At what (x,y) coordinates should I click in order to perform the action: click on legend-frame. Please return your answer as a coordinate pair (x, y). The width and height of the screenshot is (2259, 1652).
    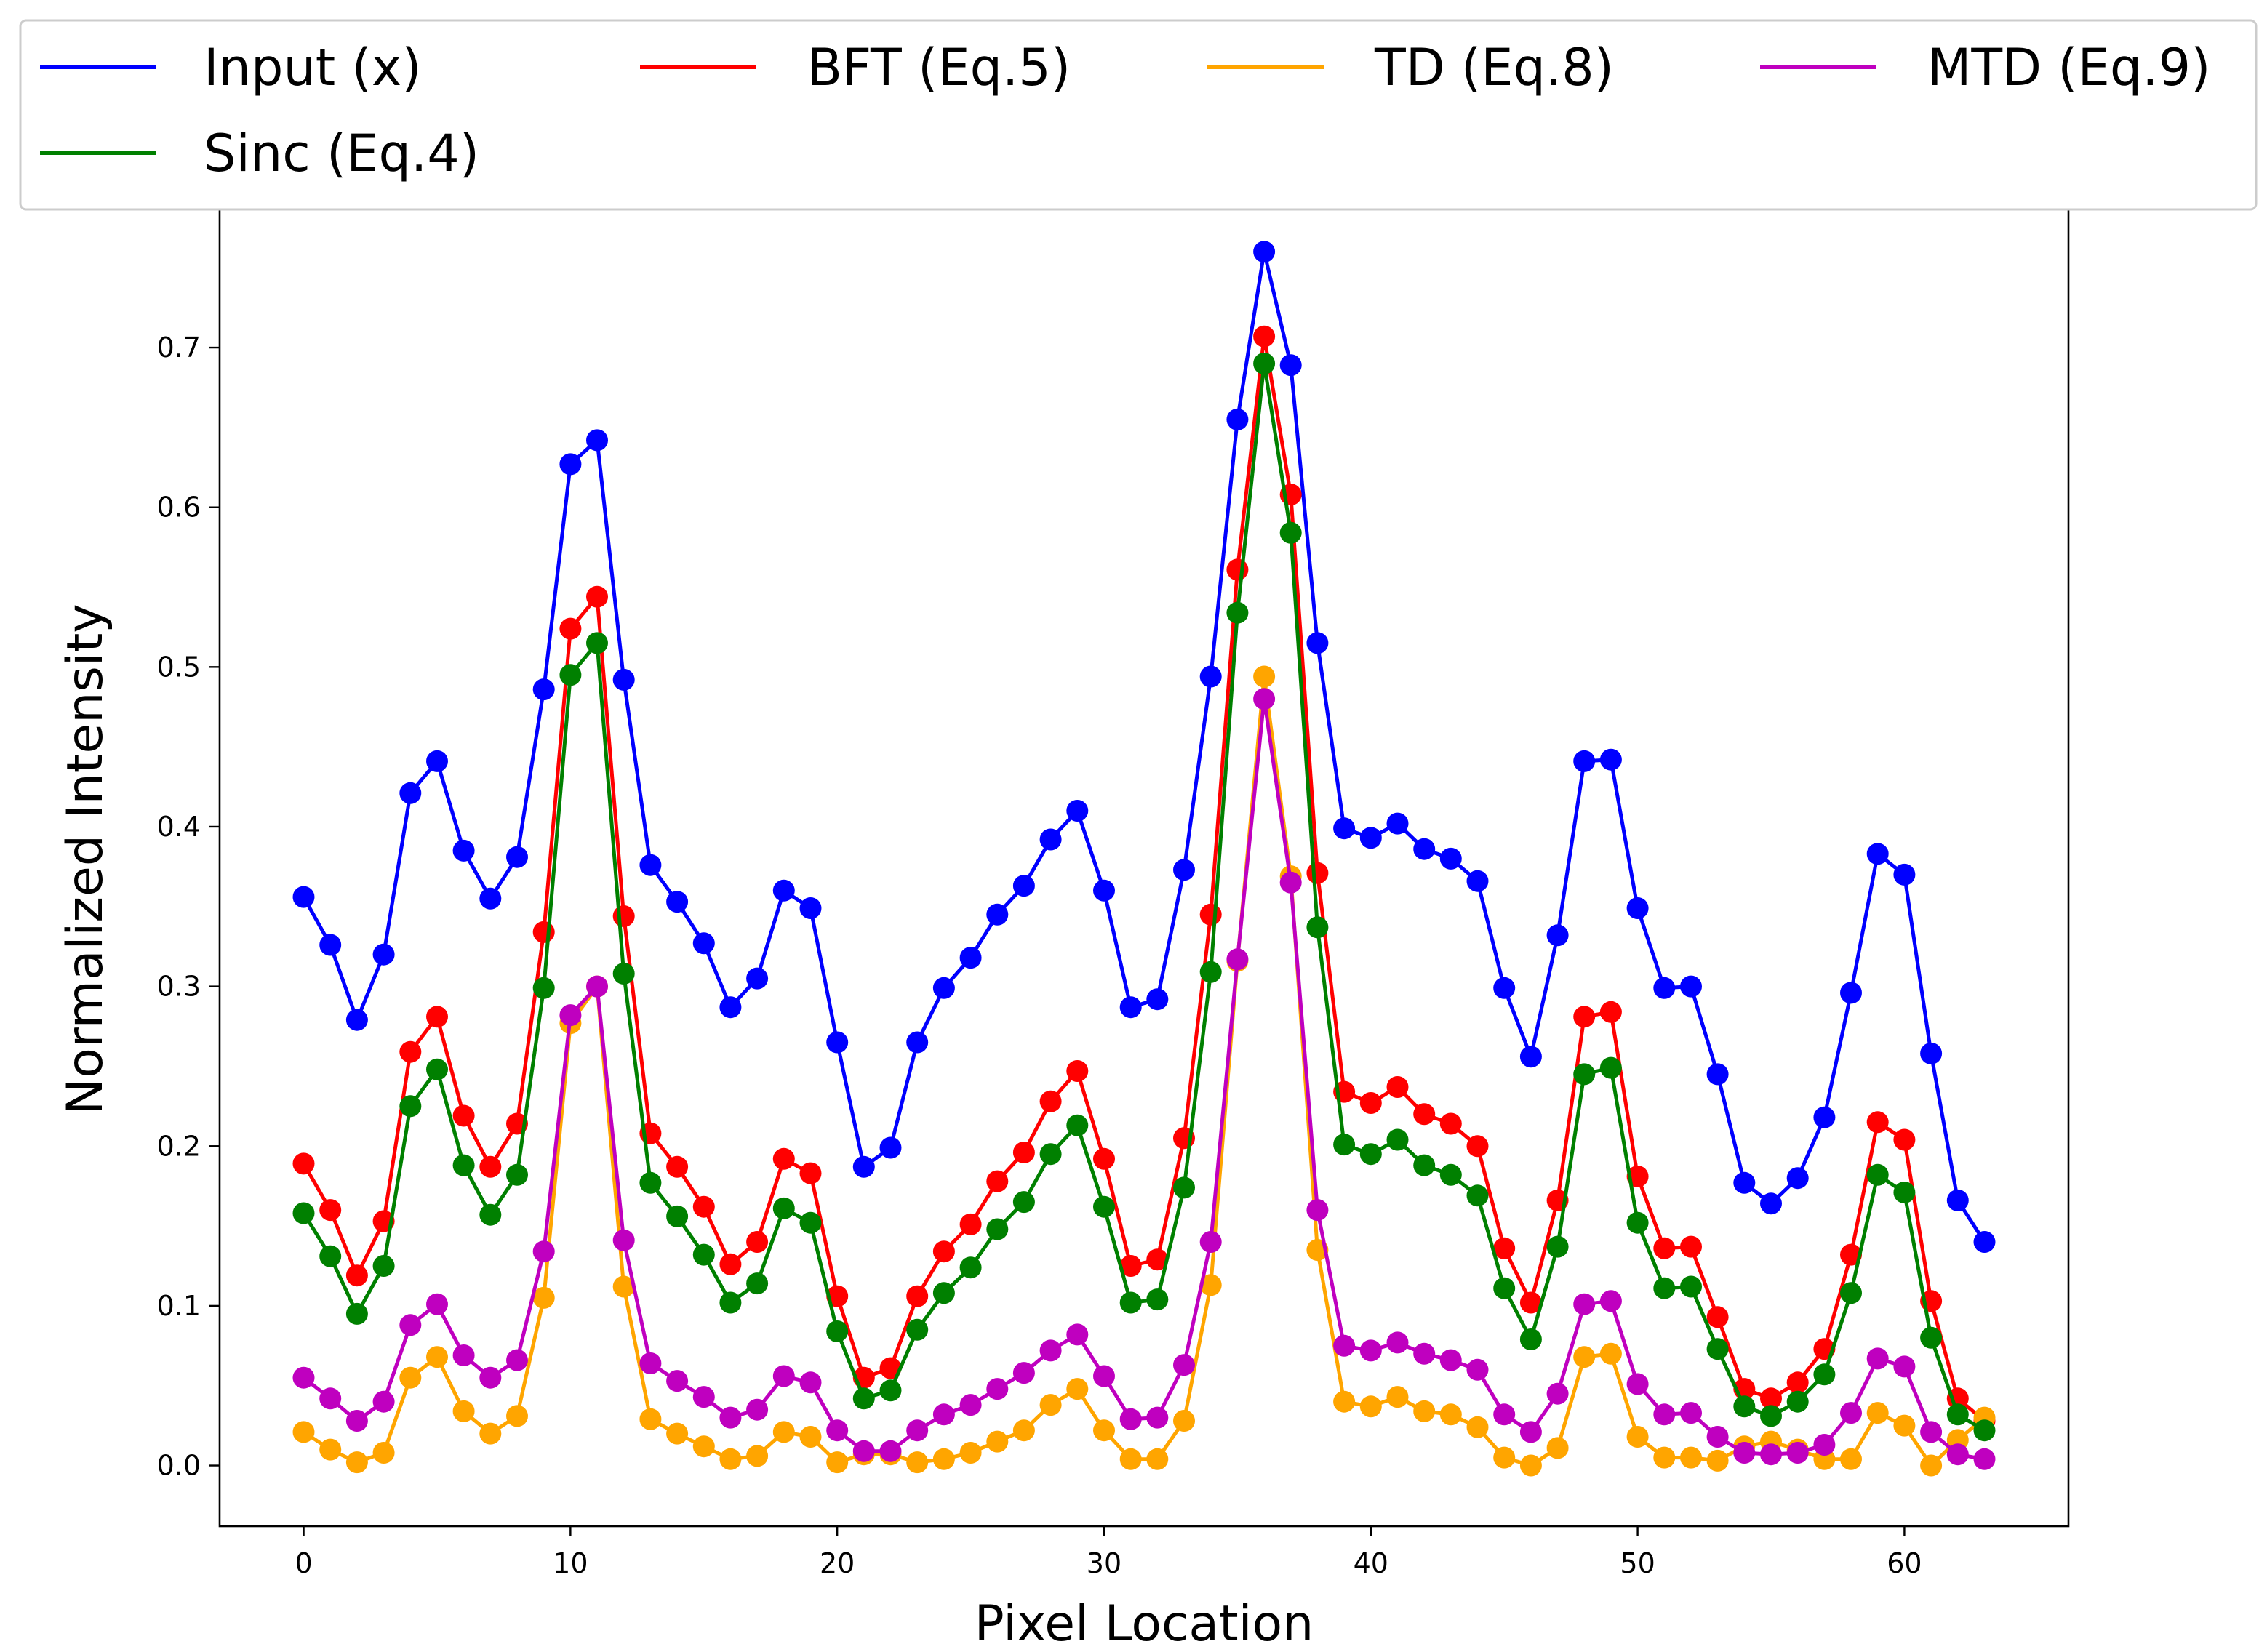
    Looking at the image, I should click on (1138, 115).